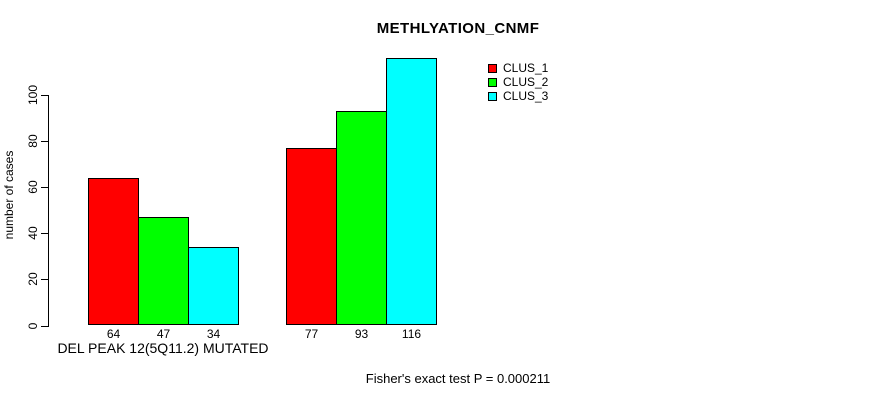  I want to click on chart-title: METHLYATION_CNMF, so click(458, 28).